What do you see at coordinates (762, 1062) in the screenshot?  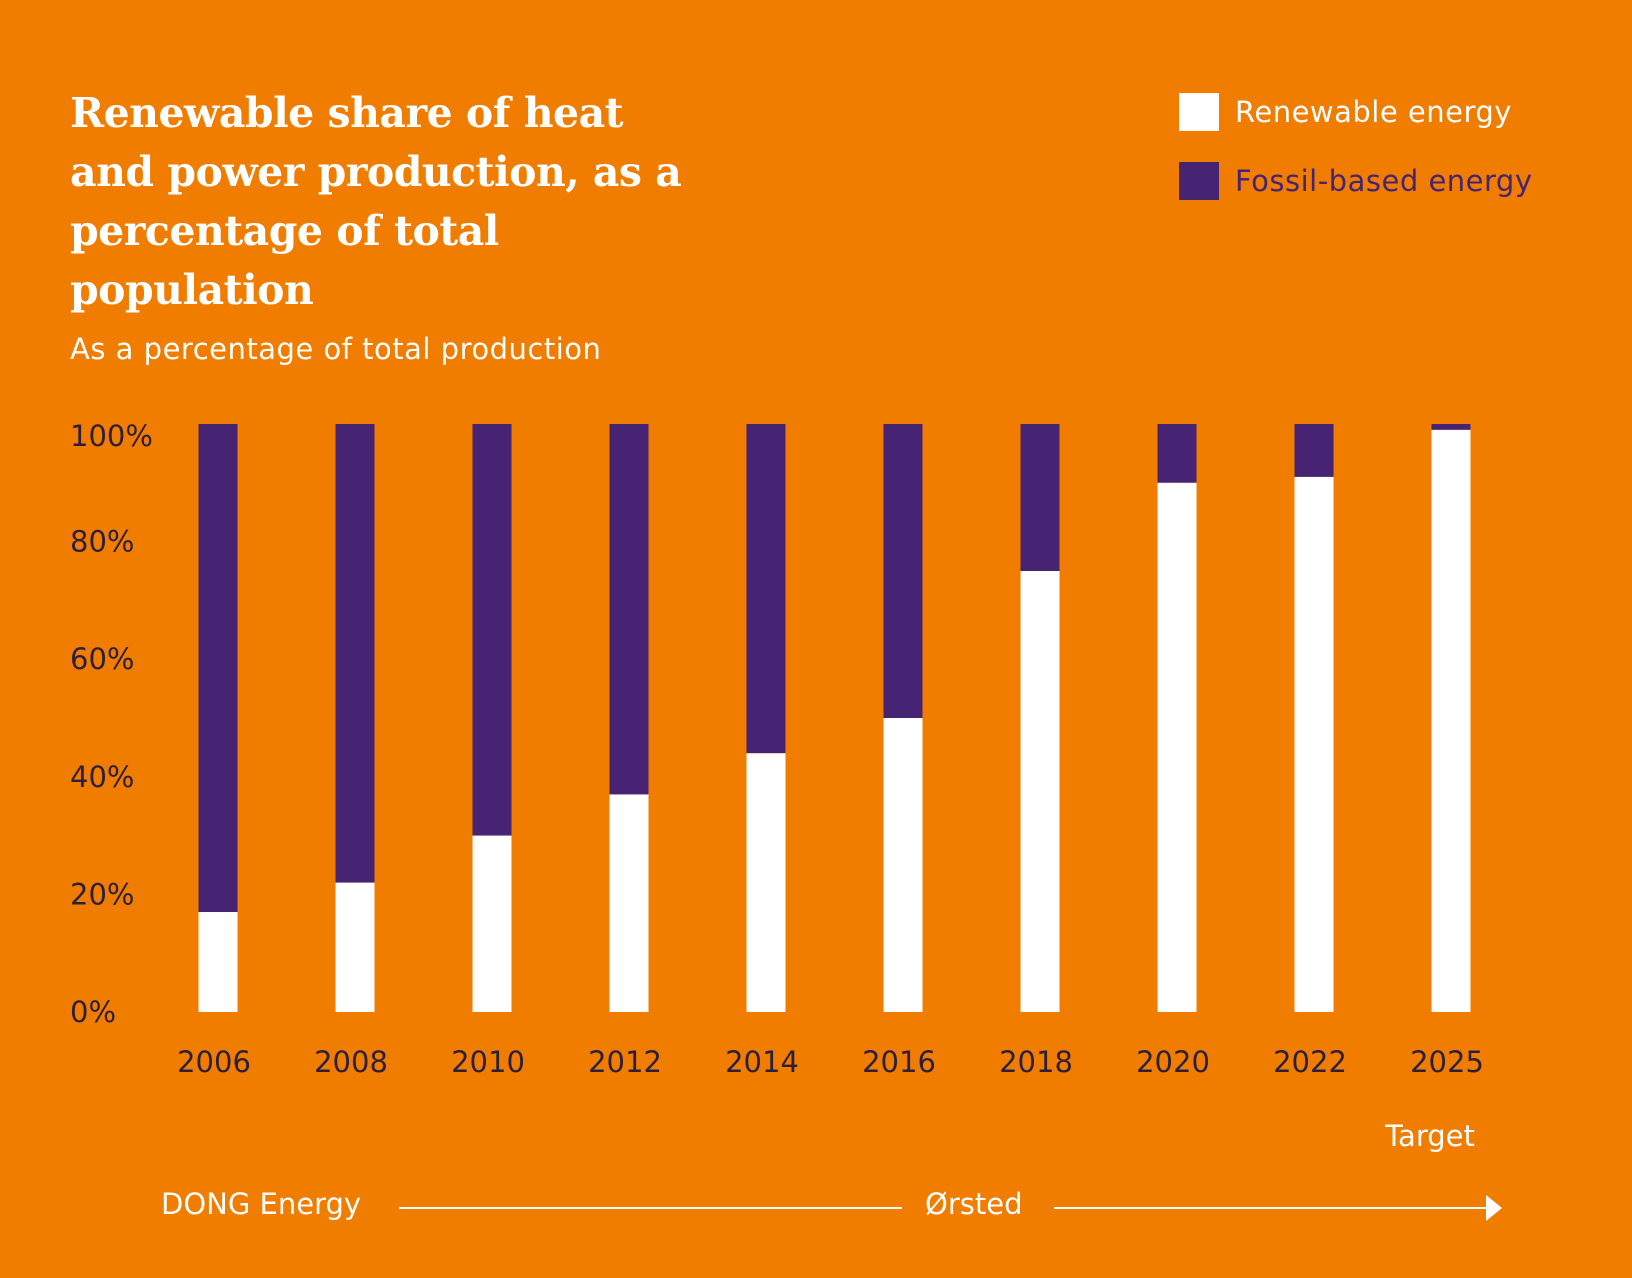 I see `x-tick-label-2014: 2014` at bounding box center [762, 1062].